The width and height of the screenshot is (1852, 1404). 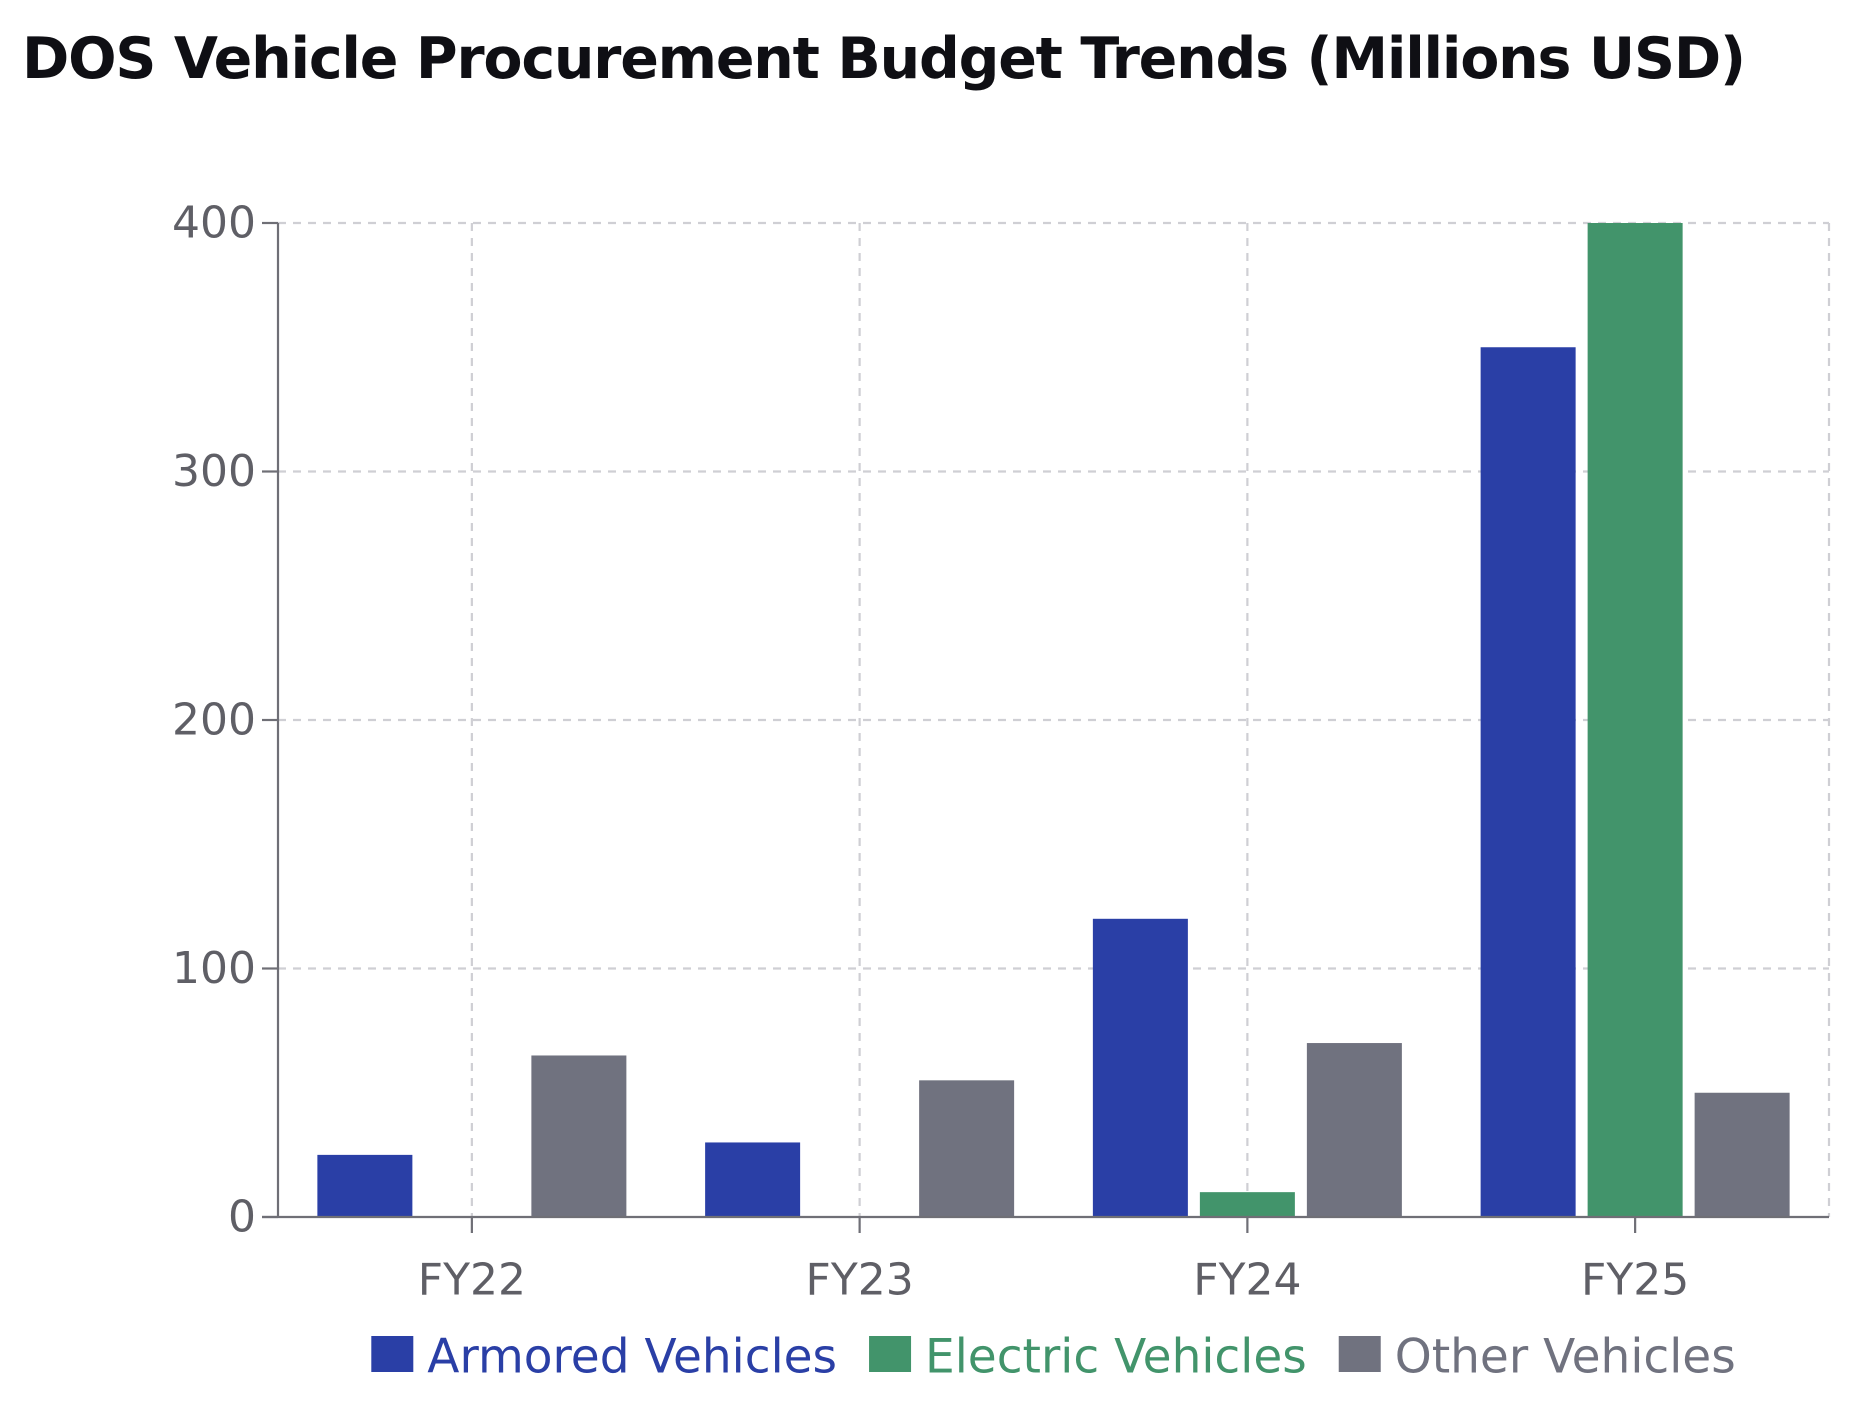 I want to click on y-tick-label-400: 400, so click(x=214, y=223).